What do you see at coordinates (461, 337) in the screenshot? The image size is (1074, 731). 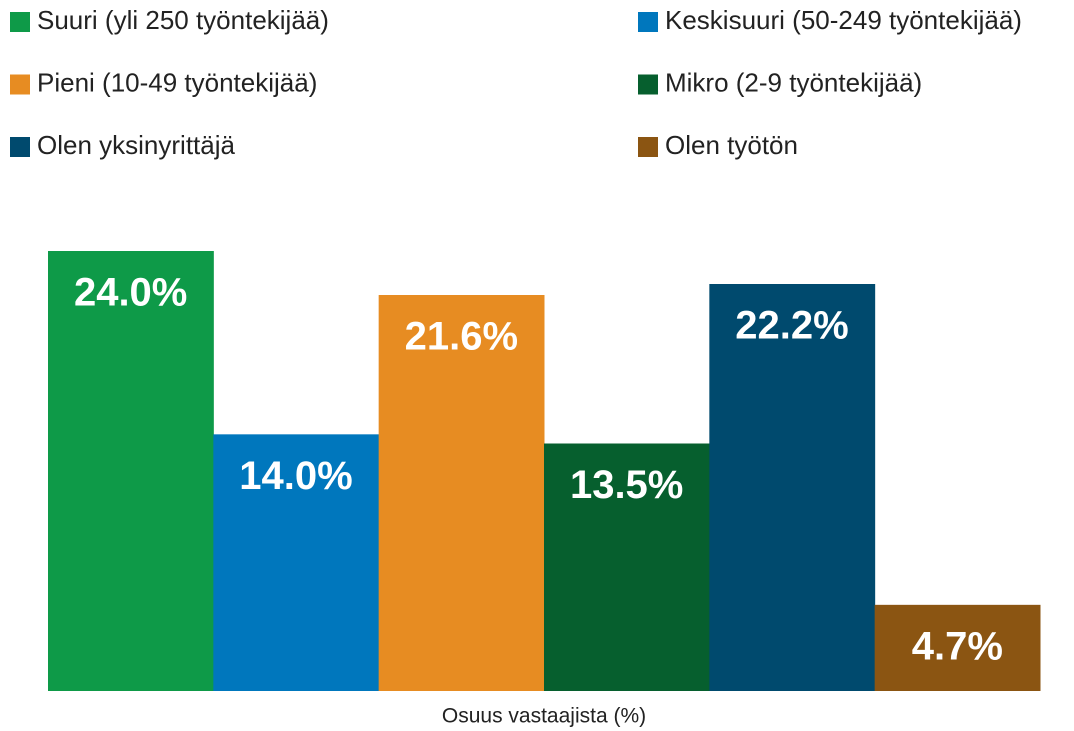 I see `data-label: 21.6%` at bounding box center [461, 337].